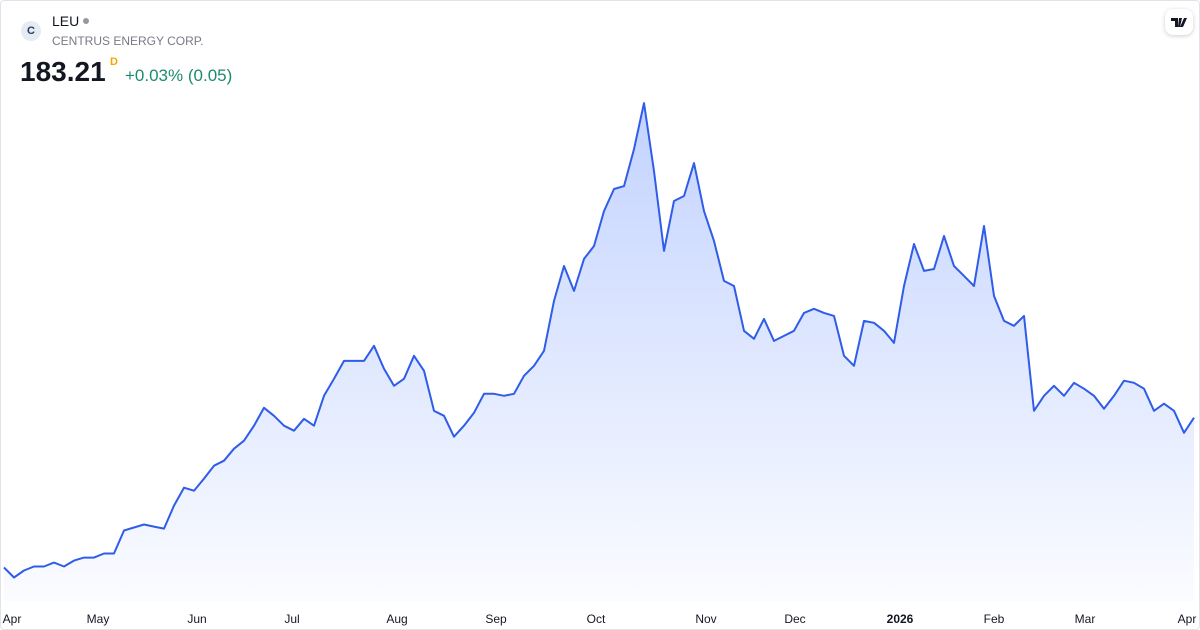 The image size is (1200, 630). What do you see at coordinates (114, 62) in the screenshot?
I see `interval: D` at bounding box center [114, 62].